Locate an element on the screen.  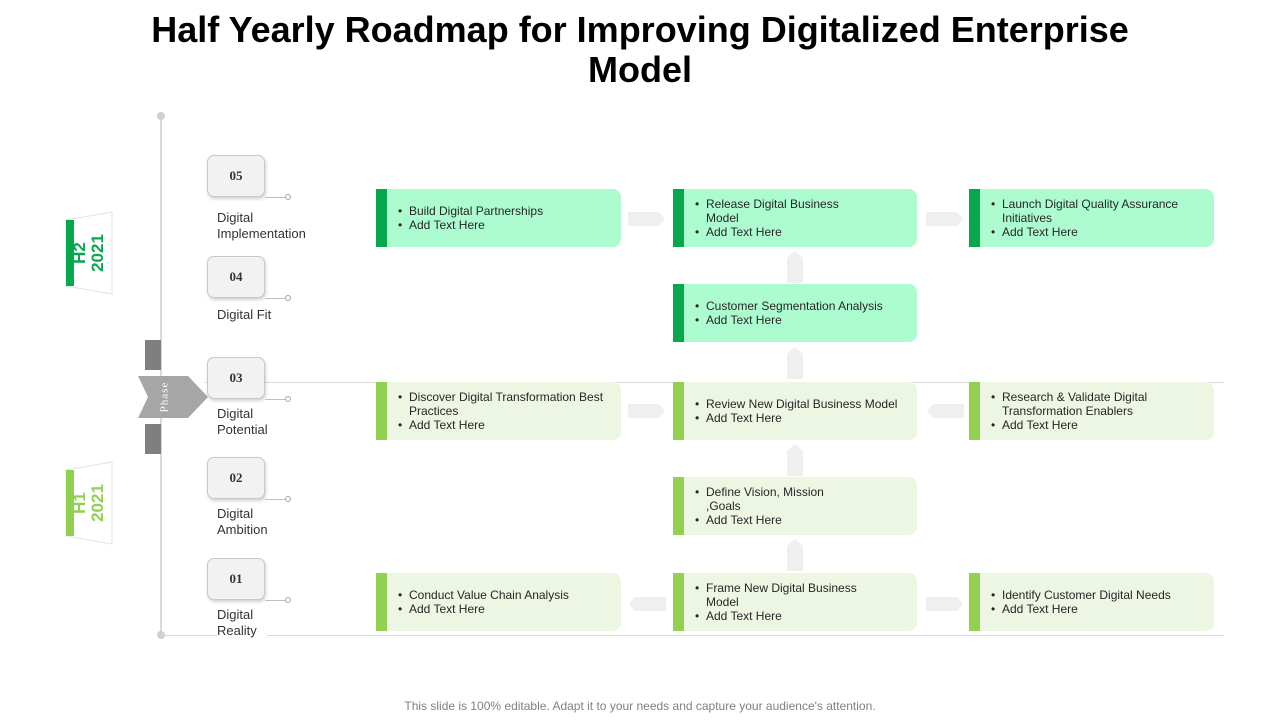
half-year-tab-h1: H1 2021 is located at coordinates (89, 503).